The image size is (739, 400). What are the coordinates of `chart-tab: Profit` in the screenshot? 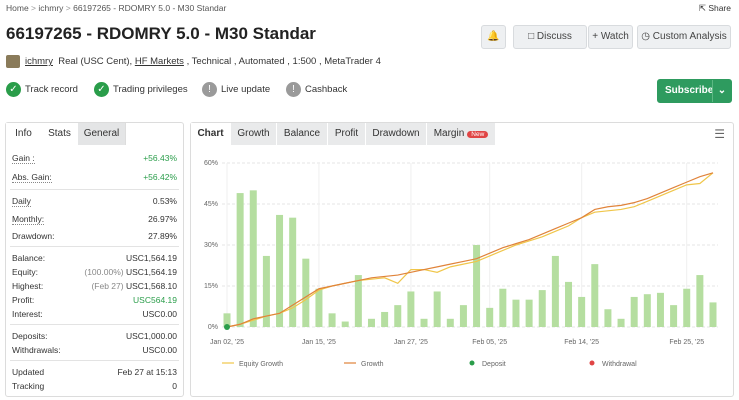 It's located at (346, 134).